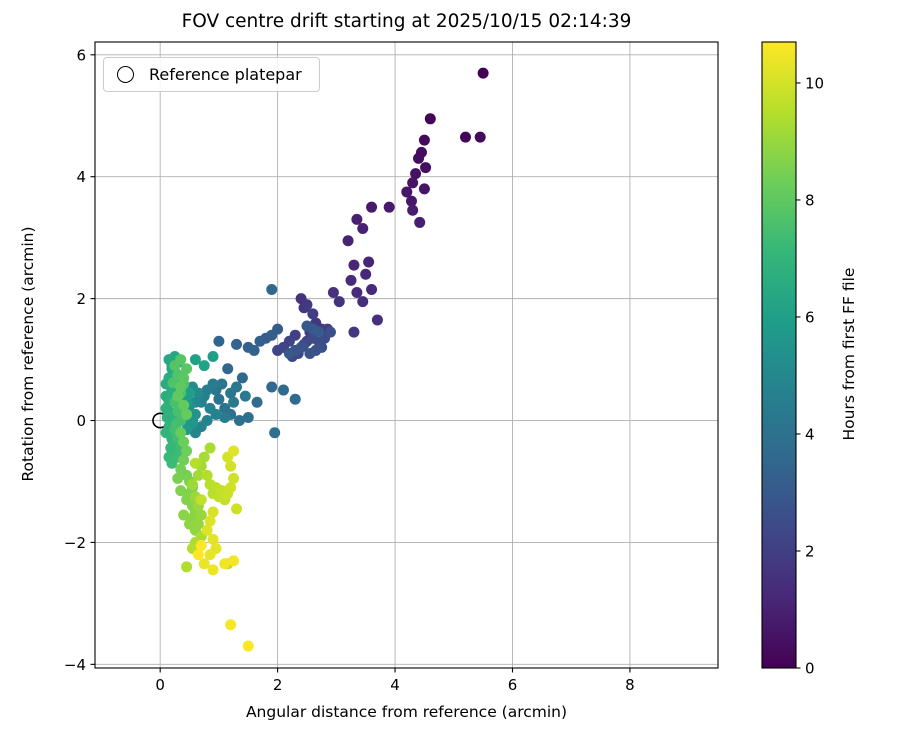 The height and width of the screenshot is (750, 900). Describe the element at coordinates (75, 543) in the screenshot. I see `svg-text: −2` at that location.